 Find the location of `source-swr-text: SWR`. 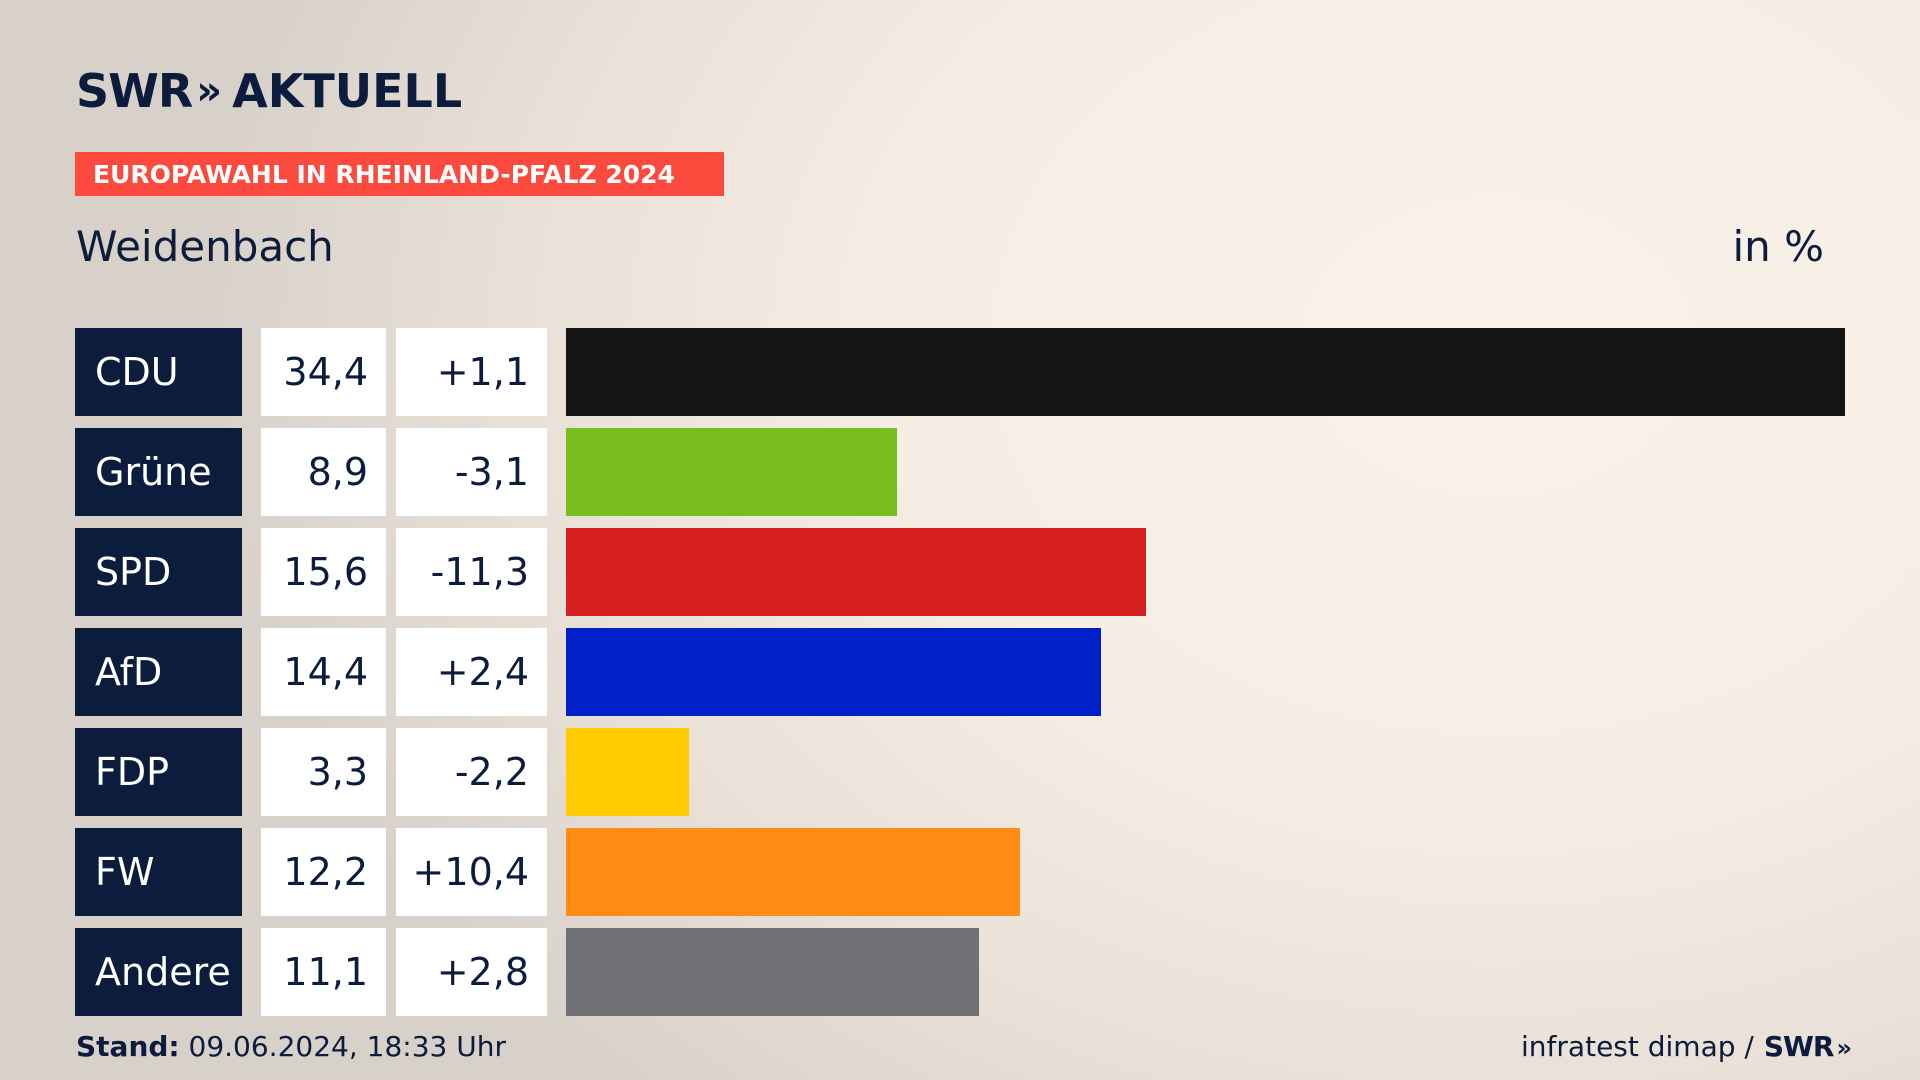

source-swr-text: SWR is located at coordinates (1799, 1046).